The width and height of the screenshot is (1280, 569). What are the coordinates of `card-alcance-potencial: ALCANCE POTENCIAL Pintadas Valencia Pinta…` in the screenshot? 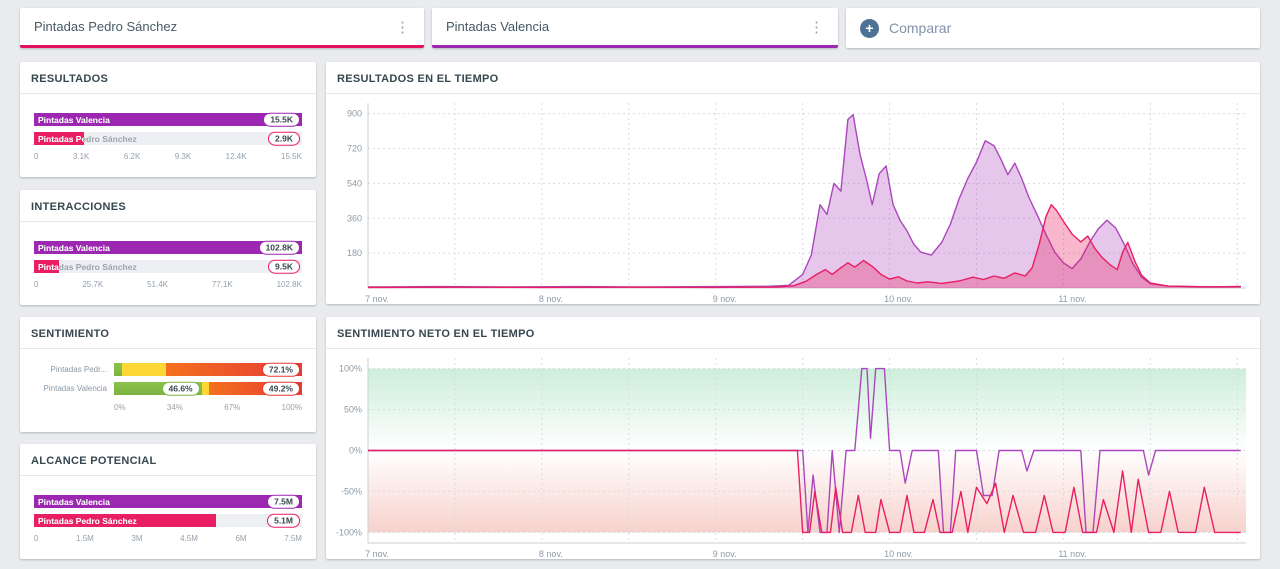 It's located at (168, 501).